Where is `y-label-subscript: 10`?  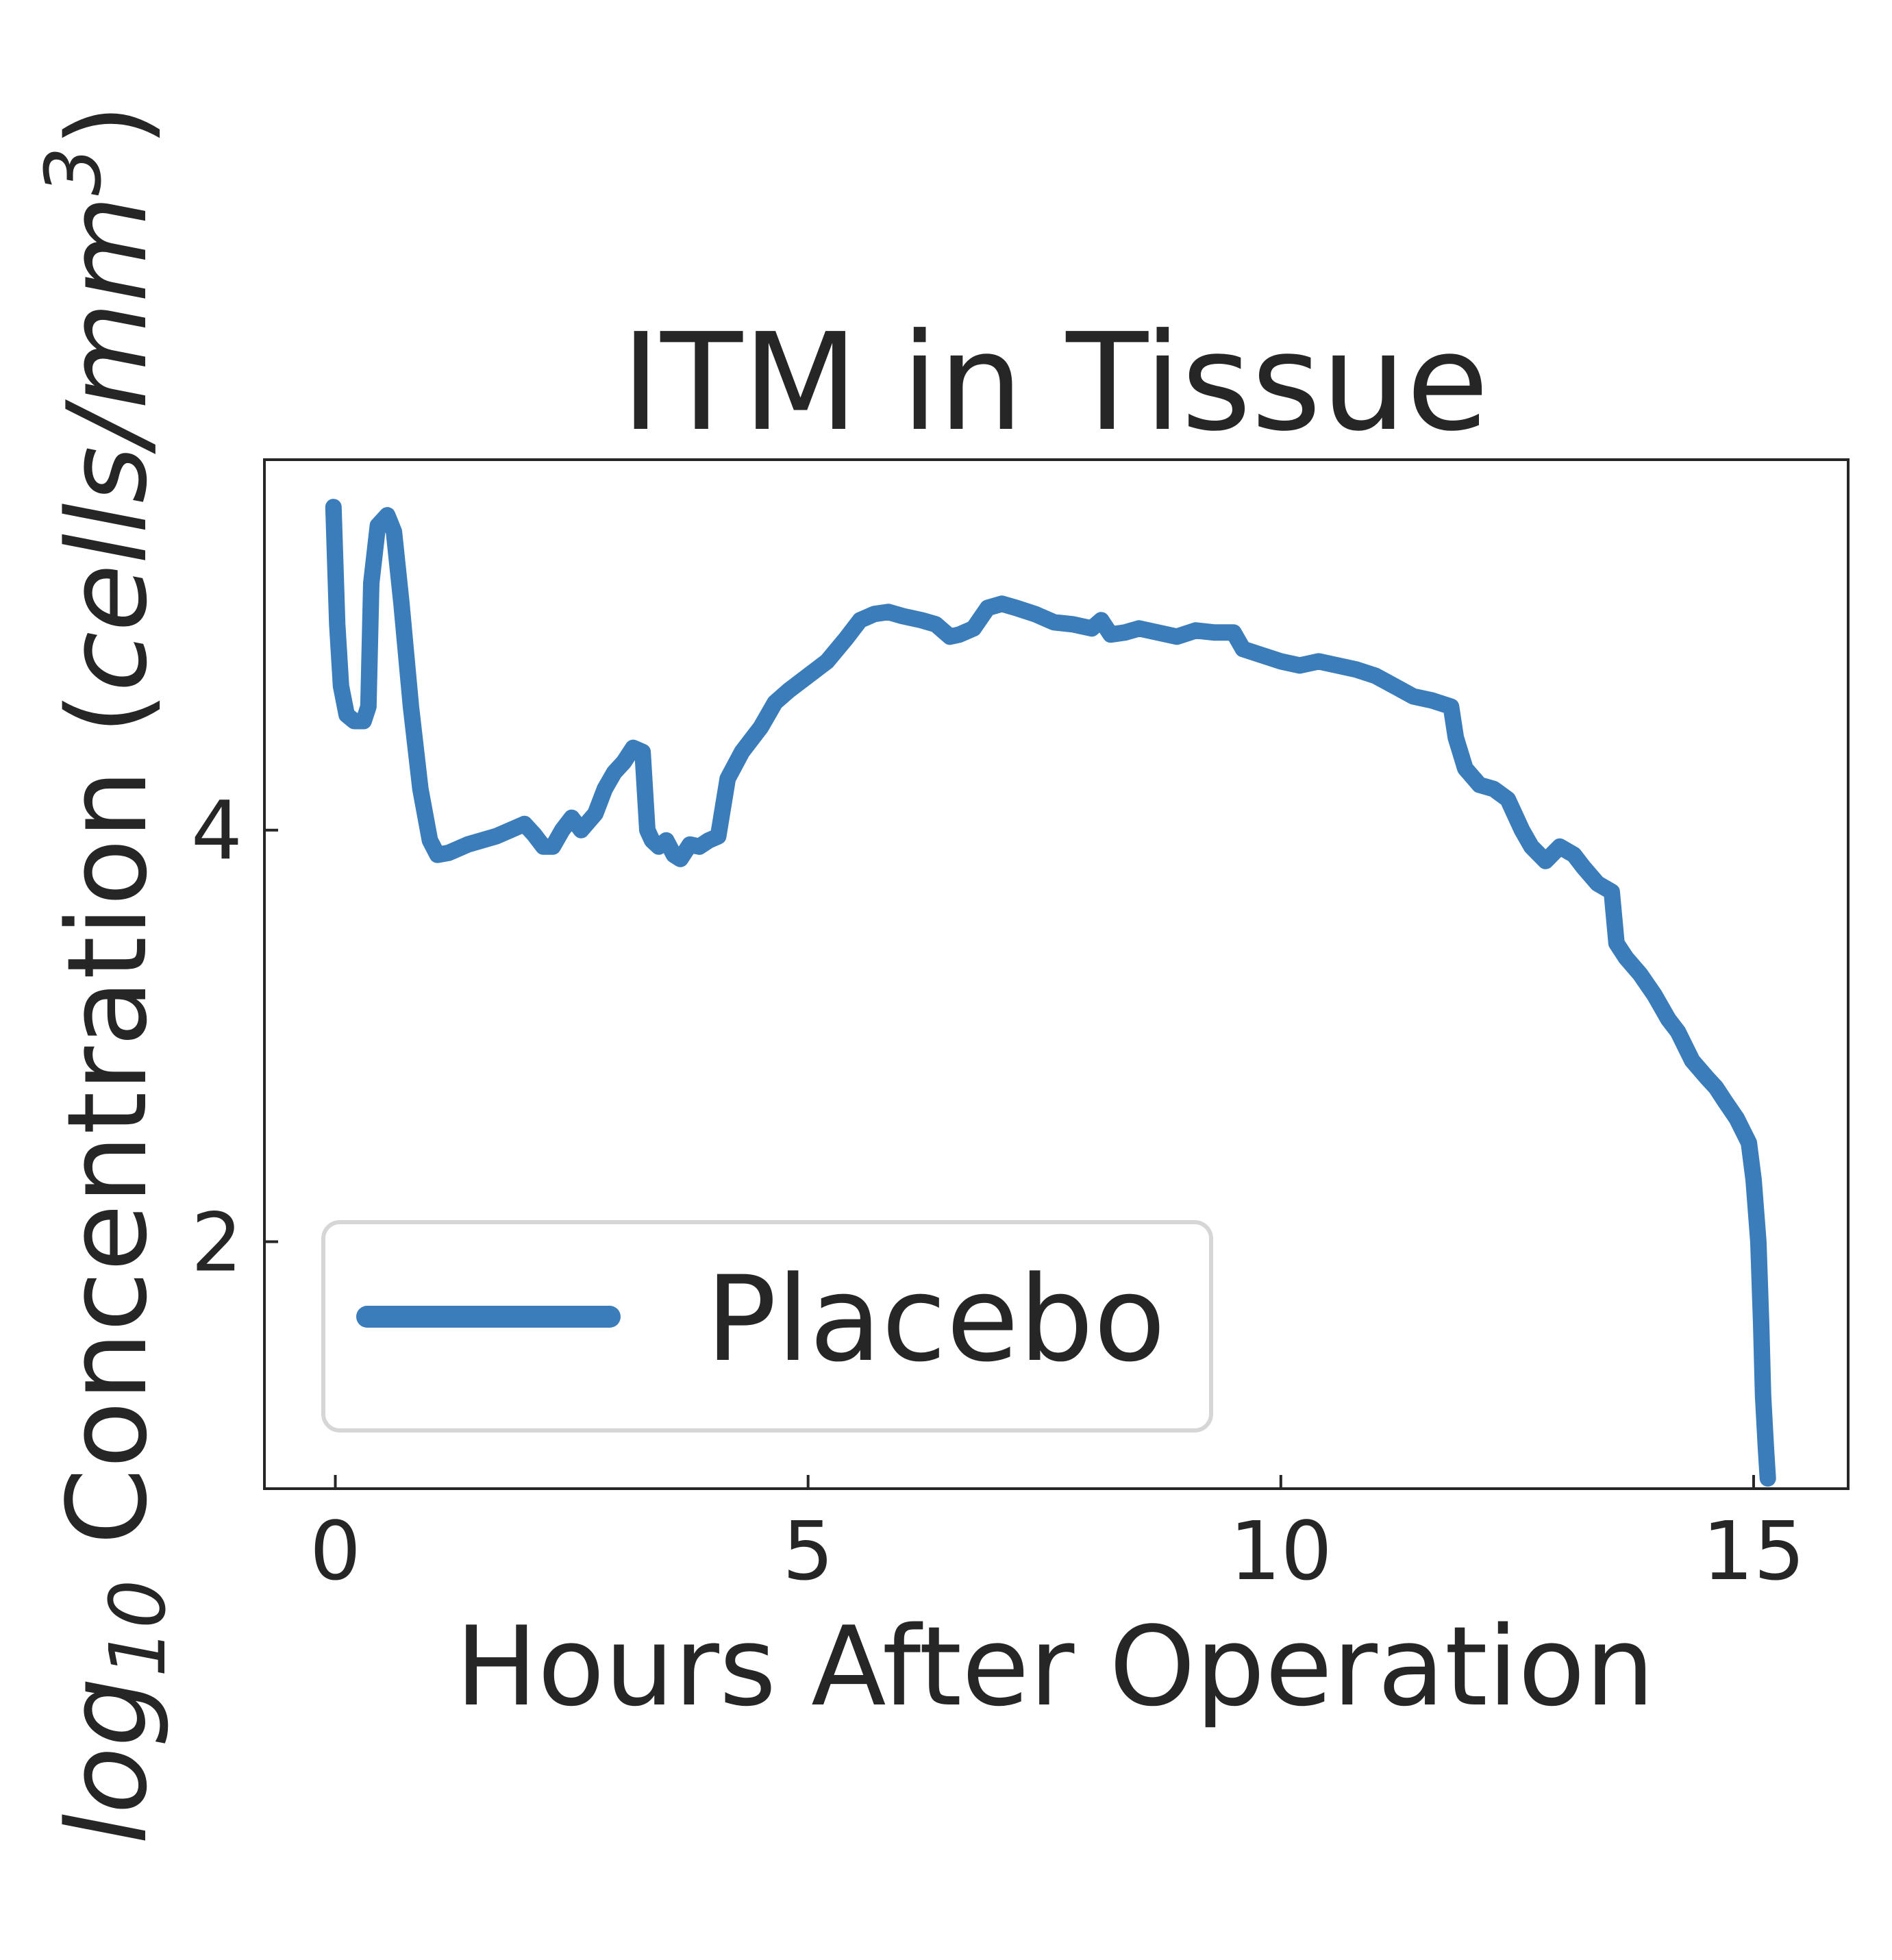 y-label-subscript: 10 is located at coordinates (138, 1629).